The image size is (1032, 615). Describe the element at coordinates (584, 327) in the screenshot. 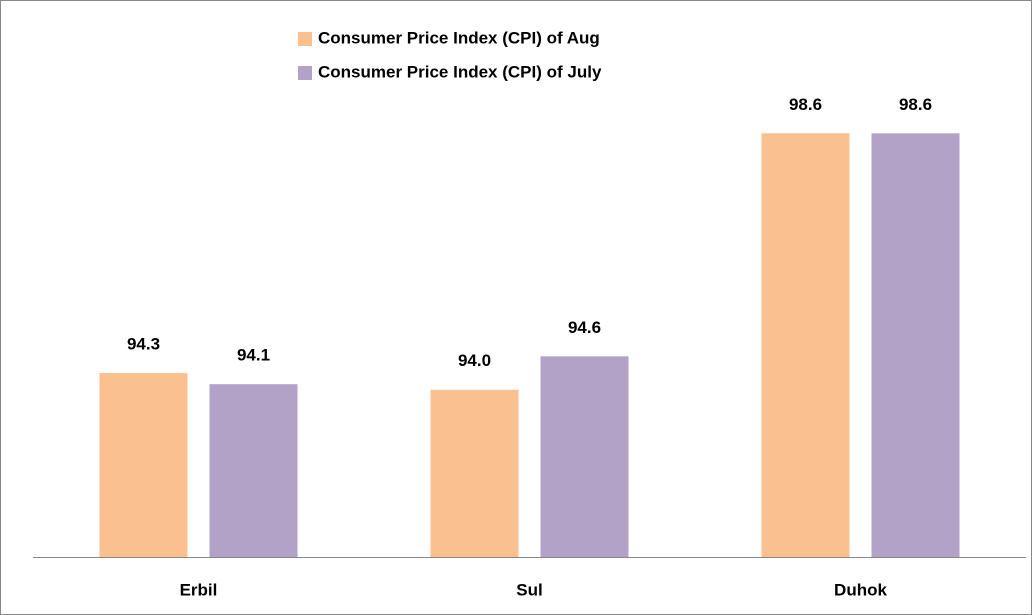

I see `data-label: 94.6` at that location.